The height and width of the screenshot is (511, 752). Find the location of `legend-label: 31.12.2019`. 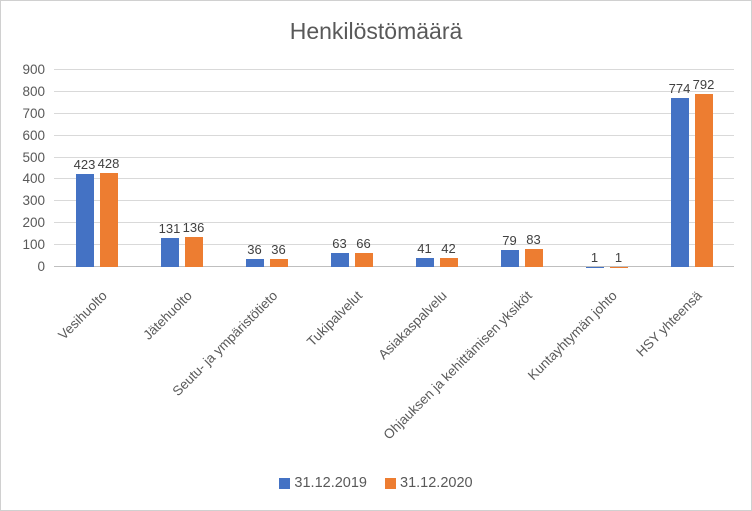

legend-label: 31.12.2019 is located at coordinates (330, 483).